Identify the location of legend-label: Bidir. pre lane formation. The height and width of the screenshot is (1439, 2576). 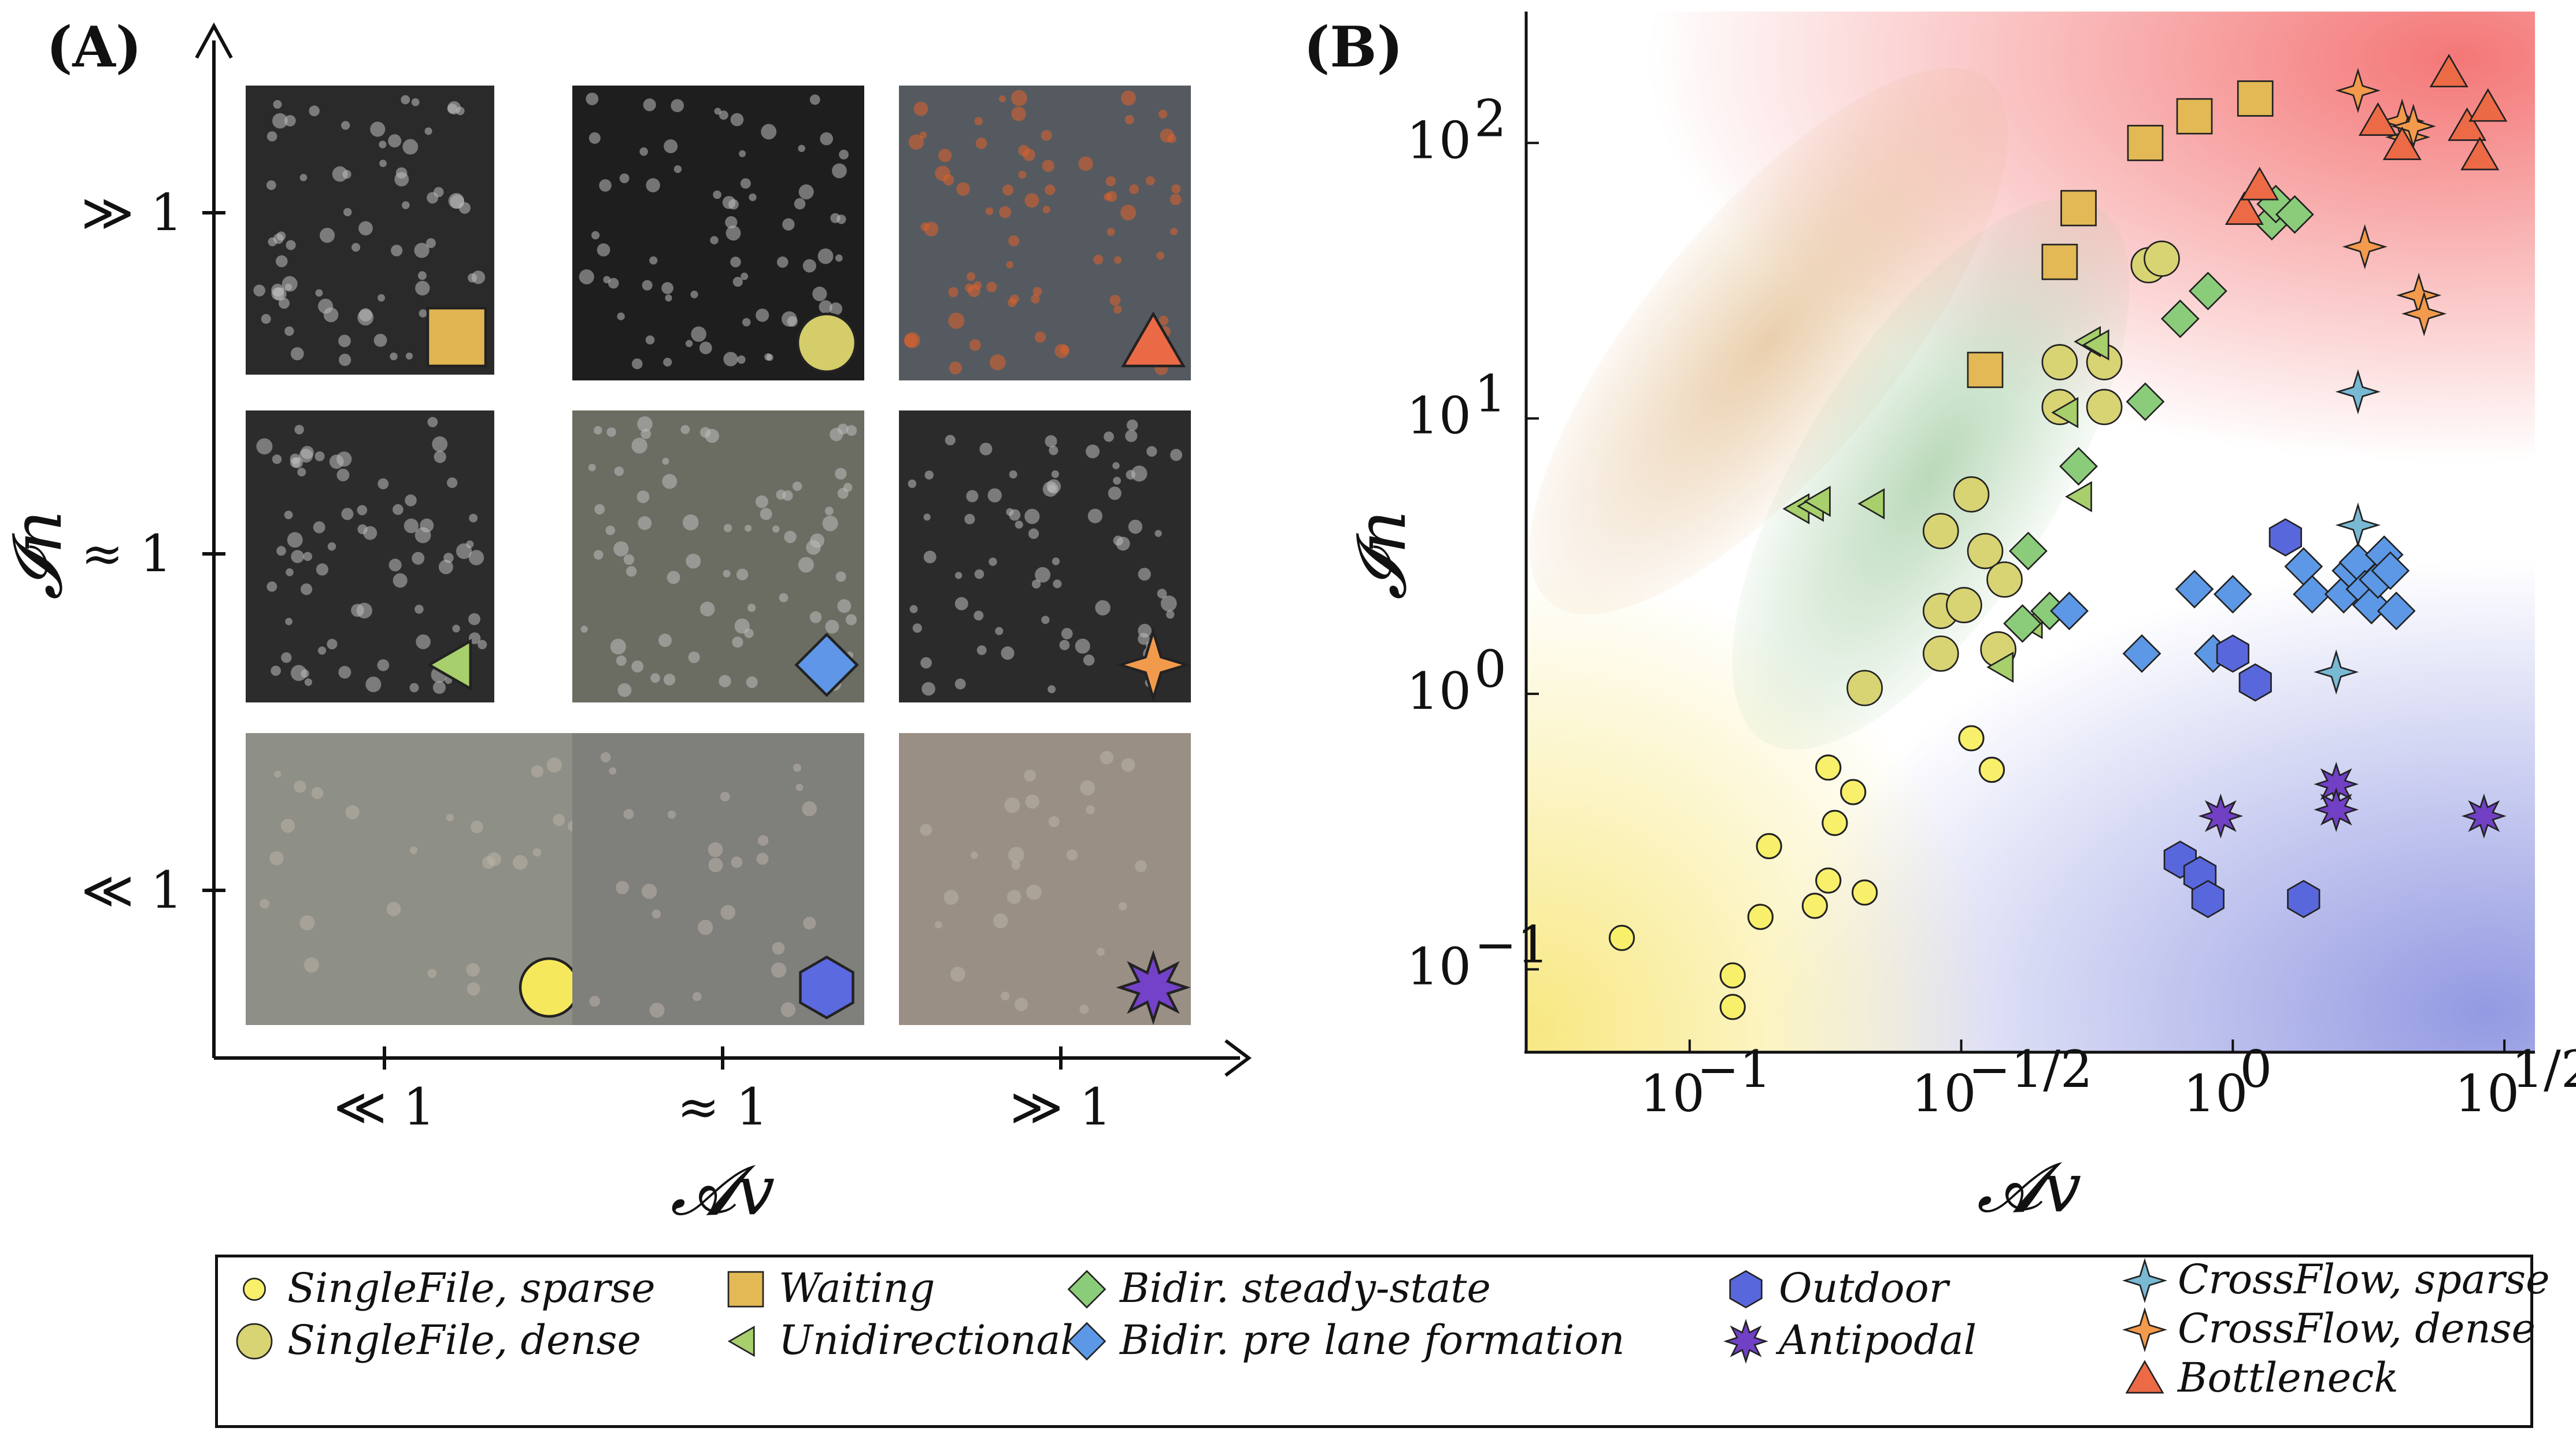
(1373, 1340).